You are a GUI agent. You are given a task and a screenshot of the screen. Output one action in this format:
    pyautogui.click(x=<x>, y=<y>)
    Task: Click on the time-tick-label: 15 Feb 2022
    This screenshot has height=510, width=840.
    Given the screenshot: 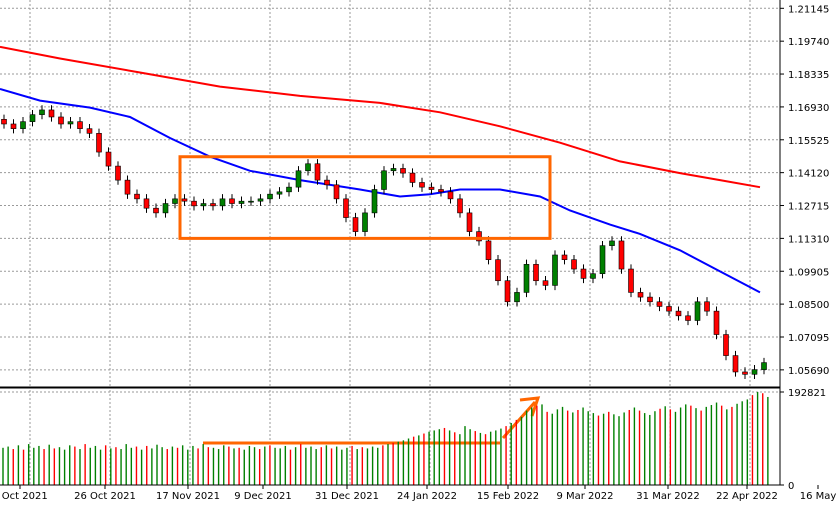 What is the action you would take?
    pyautogui.click(x=508, y=496)
    